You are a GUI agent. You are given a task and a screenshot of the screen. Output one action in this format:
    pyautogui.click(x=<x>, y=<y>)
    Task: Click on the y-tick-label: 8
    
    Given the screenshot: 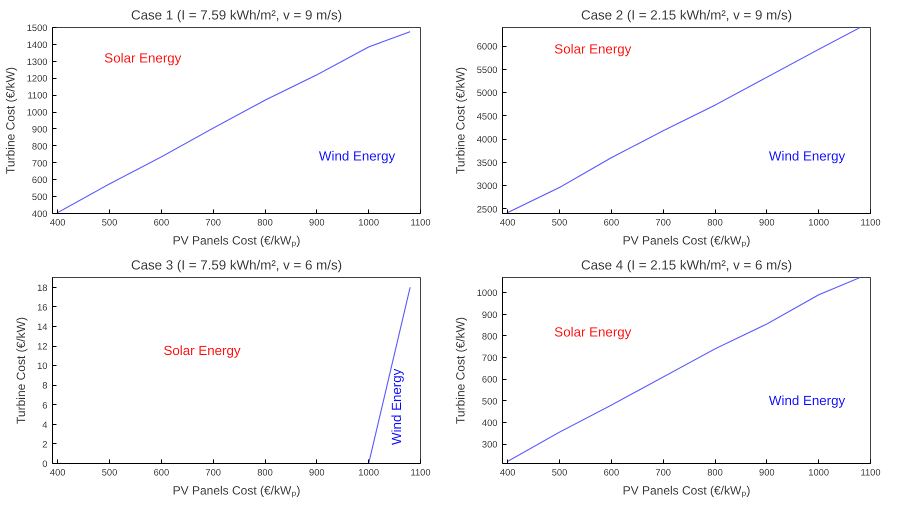 What is the action you would take?
    pyautogui.click(x=45, y=385)
    